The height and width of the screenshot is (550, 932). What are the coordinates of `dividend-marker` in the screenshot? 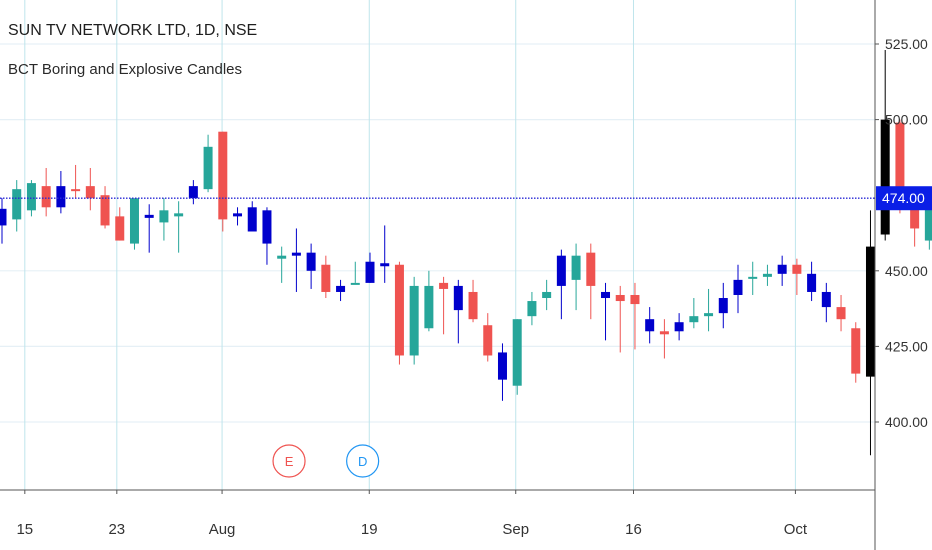 It's located at (363, 461).